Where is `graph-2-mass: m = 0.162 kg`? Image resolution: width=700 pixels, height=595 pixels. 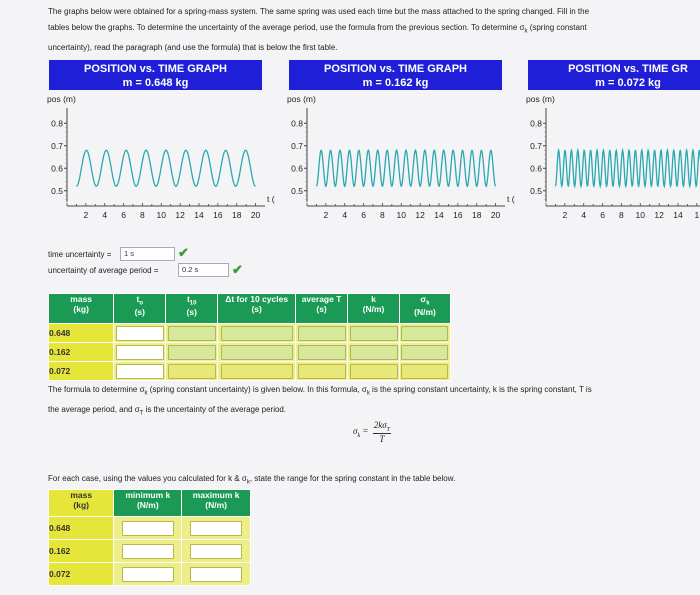 graph-2-mass: m = 0.162 kg is located at coordinates (395, 83).